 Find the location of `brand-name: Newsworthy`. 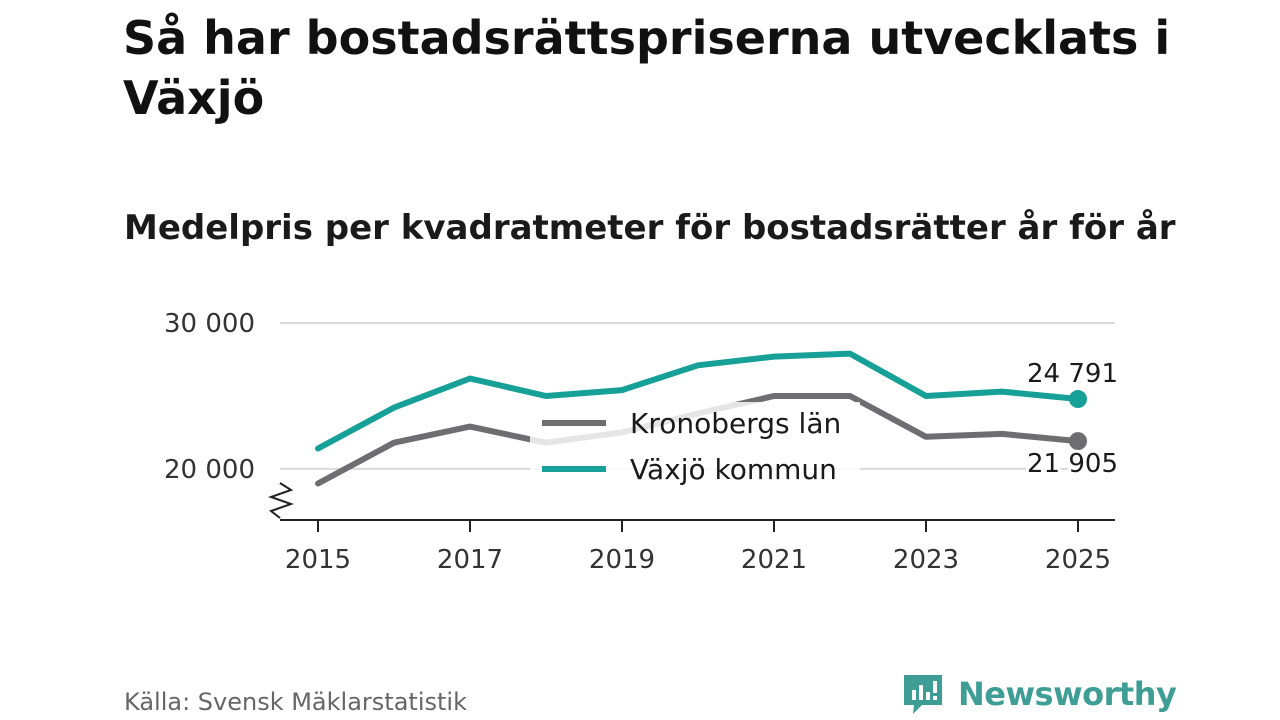

brand-name: Newsworthy is located at coordinates (1067, 694).